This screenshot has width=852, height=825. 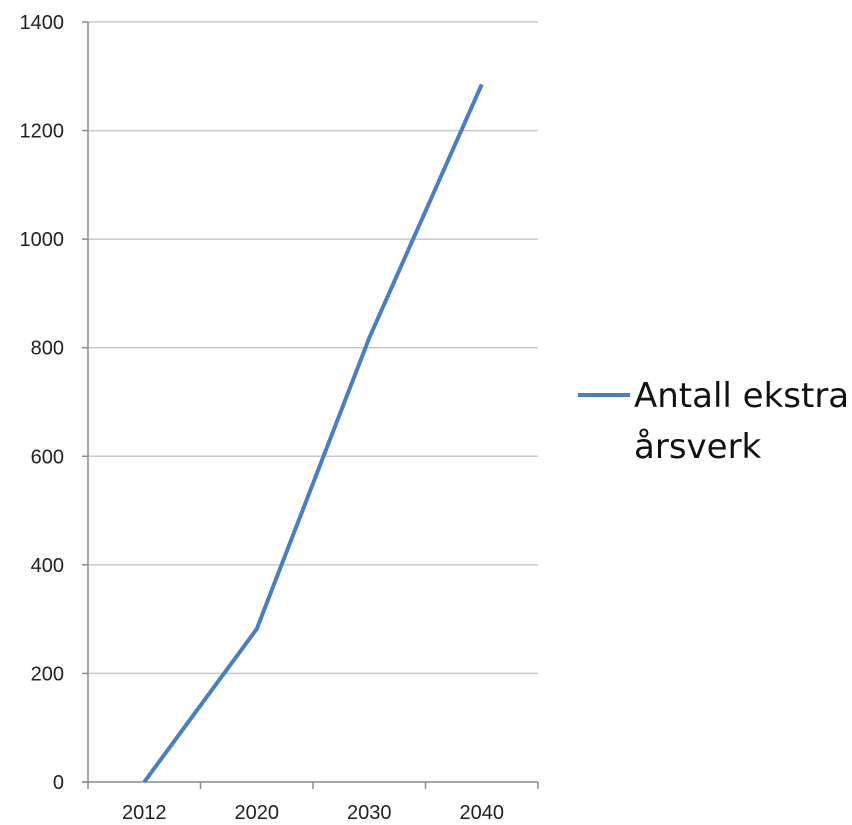 I want to click on y-tick-label: 1000, so click(x=42, y=240).